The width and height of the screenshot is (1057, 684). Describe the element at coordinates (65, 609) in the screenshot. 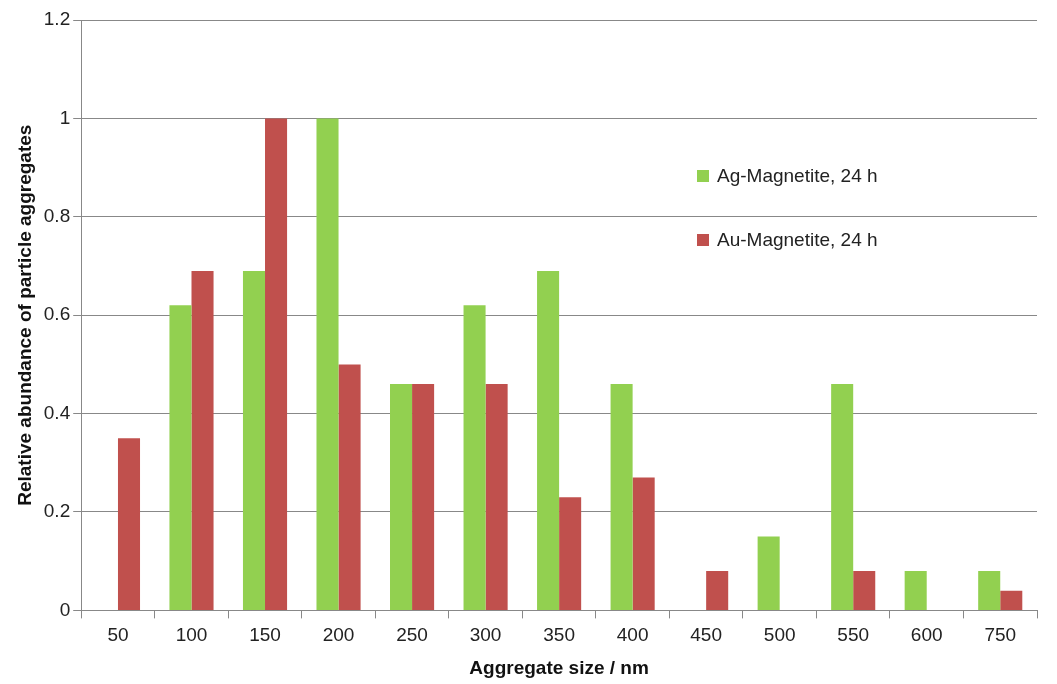

I see `y-tick-label: 0` at that location.